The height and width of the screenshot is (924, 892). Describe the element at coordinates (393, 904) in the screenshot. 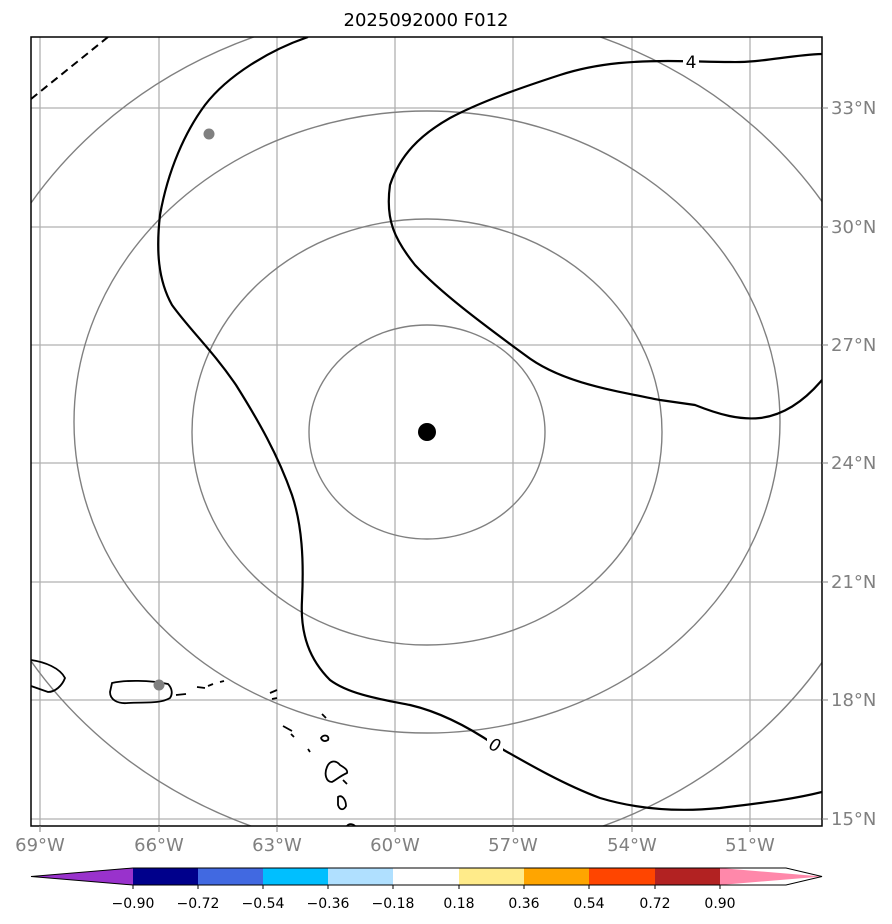

I see `colorbar-tick-label: −0.18` at that location.